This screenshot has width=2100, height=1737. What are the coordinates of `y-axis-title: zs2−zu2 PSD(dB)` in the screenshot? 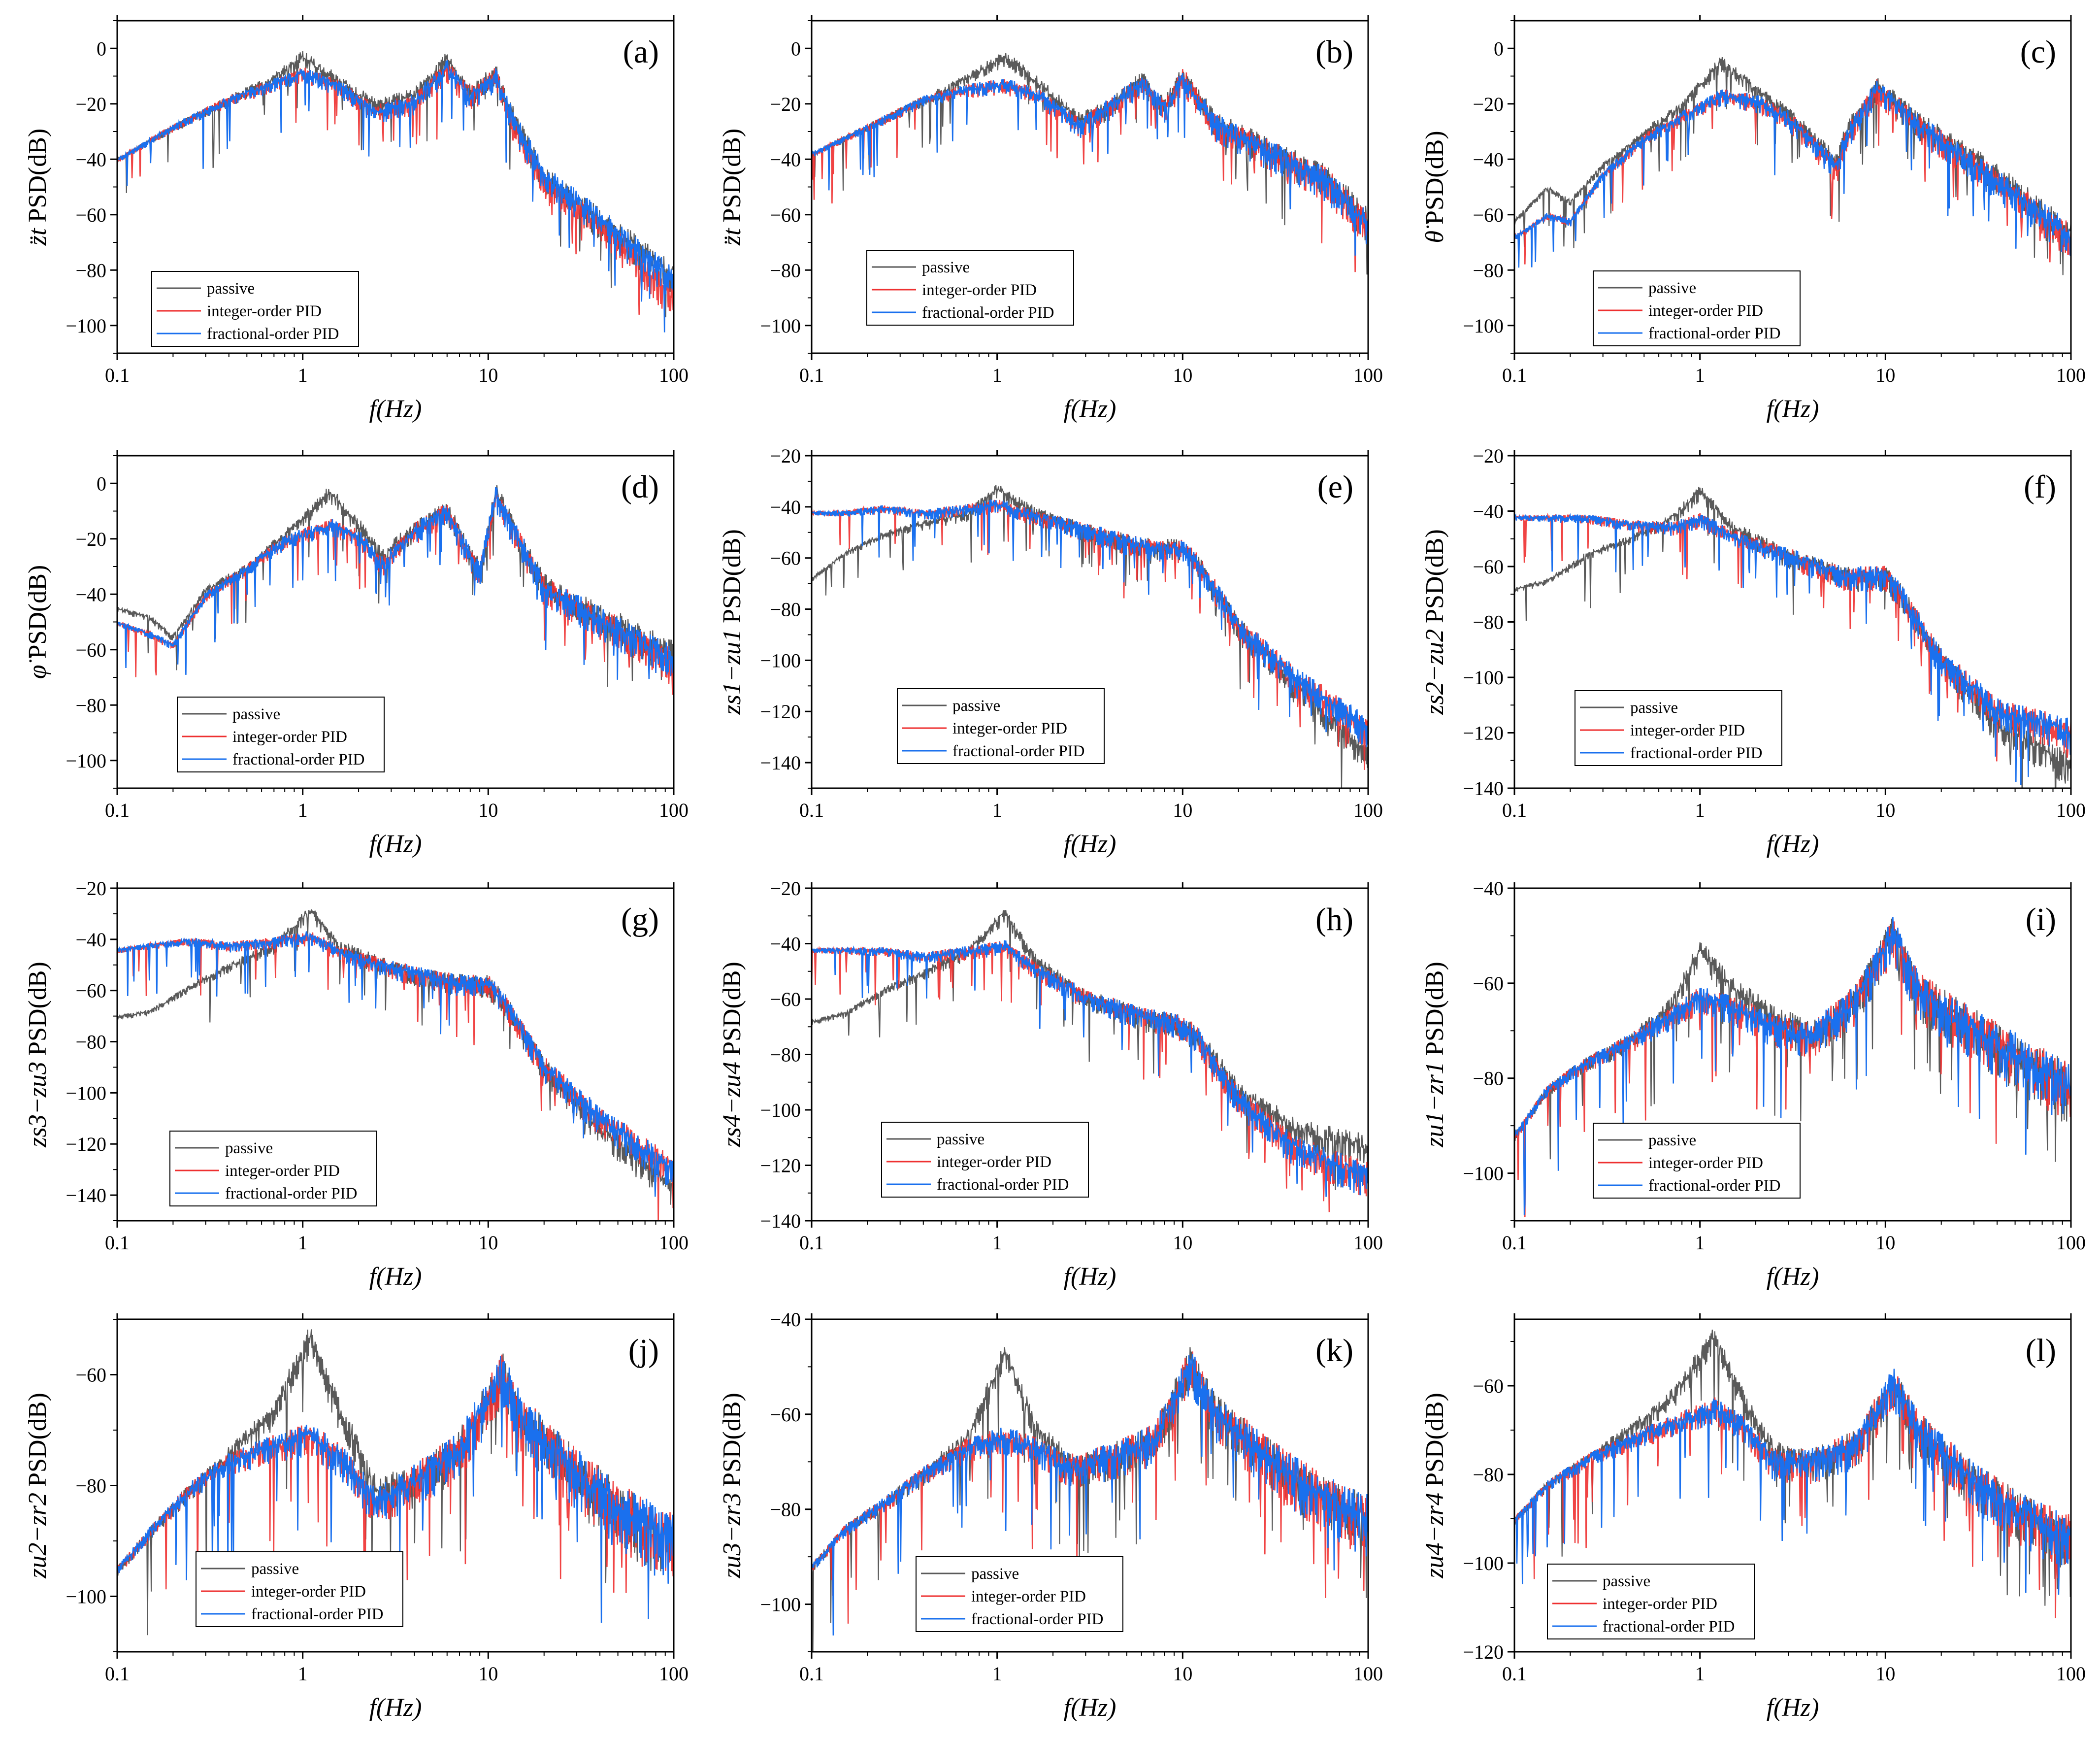 It's located at (1435, 622).